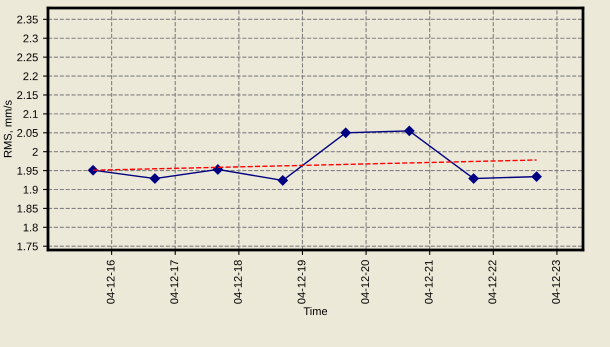  I want to click on y-tick-label: 2.15, so click(27, 95).